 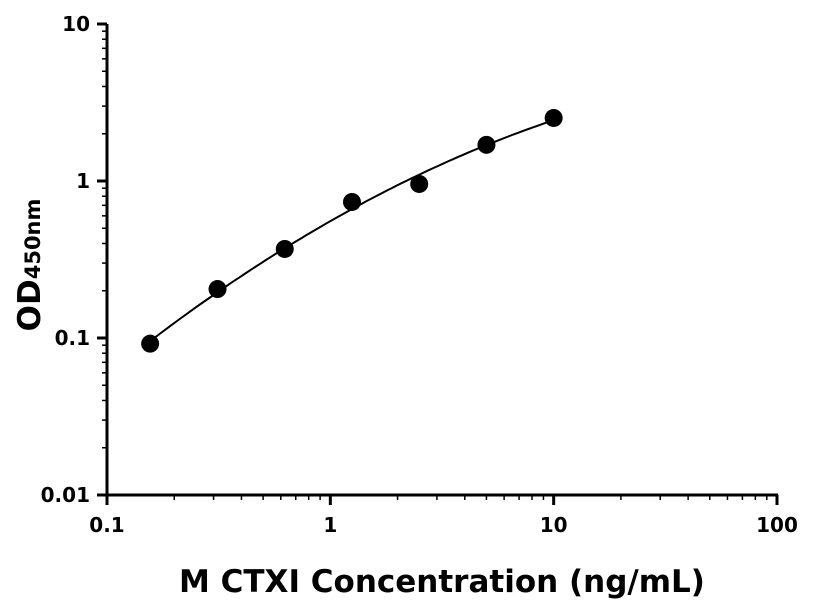 What do you see at coordinates (72, 338) in the screenshot?
I see `y-tick-label: 0.1` at bounding box center [72, 338].